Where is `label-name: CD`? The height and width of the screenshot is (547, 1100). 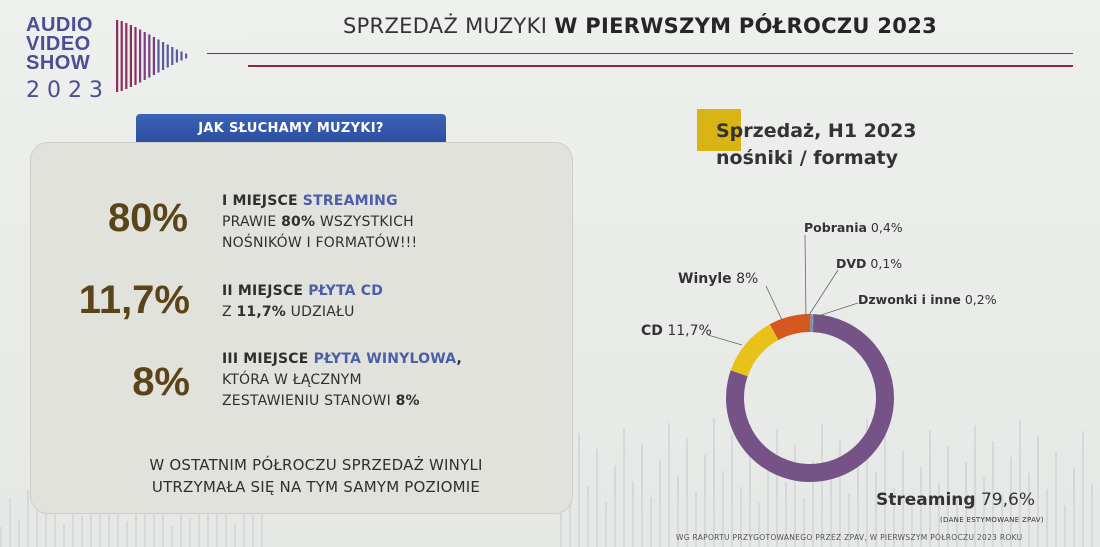 label-name: CD is located at coordinates (652, 331).